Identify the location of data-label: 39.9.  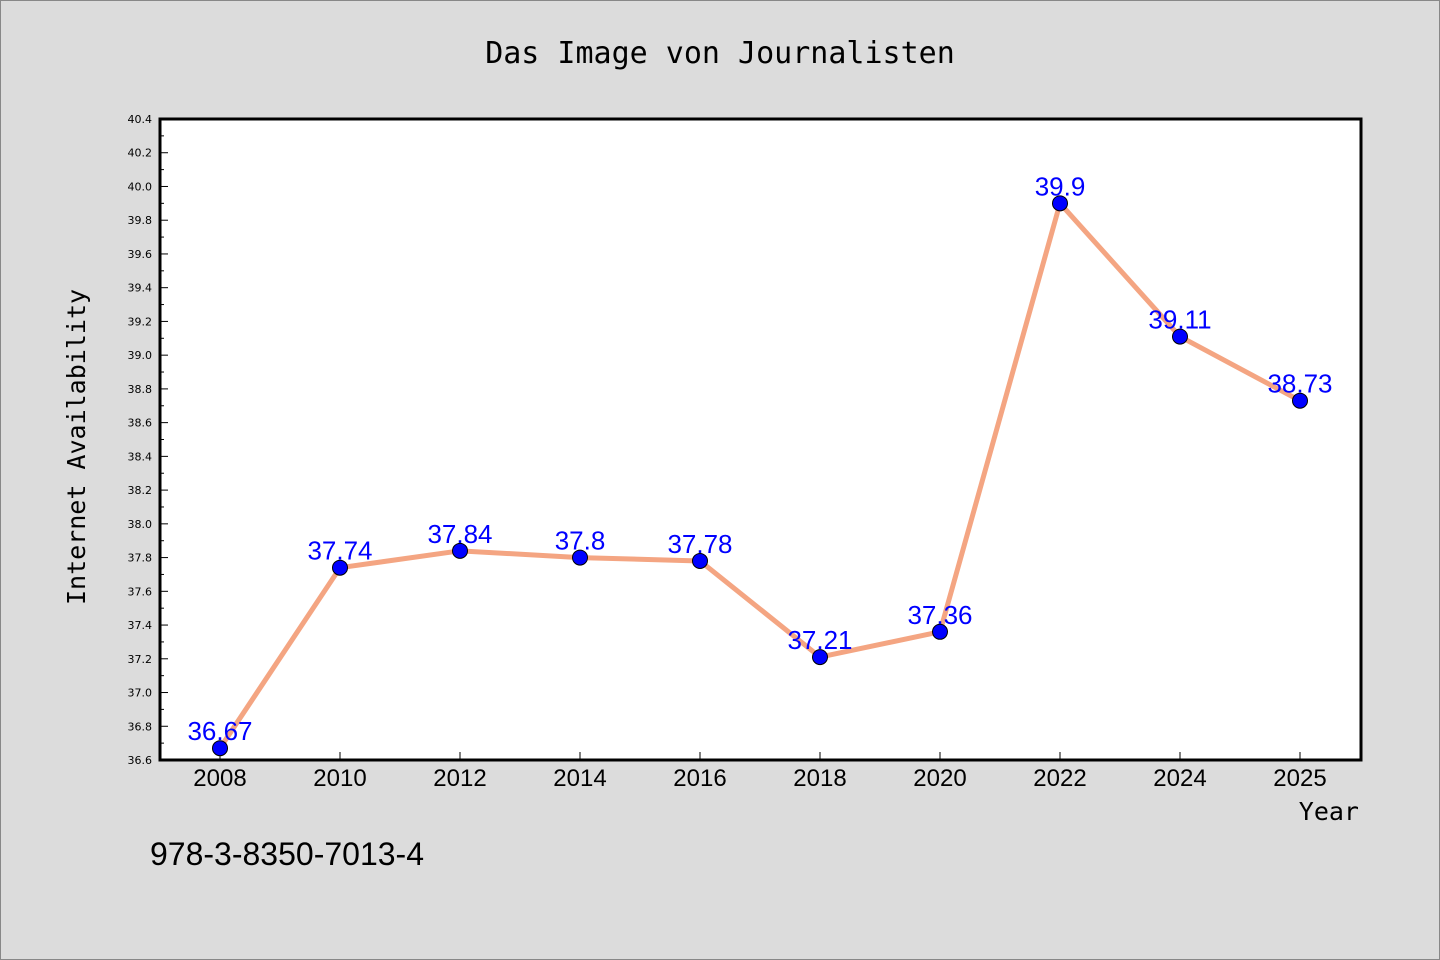
(1060, 186).